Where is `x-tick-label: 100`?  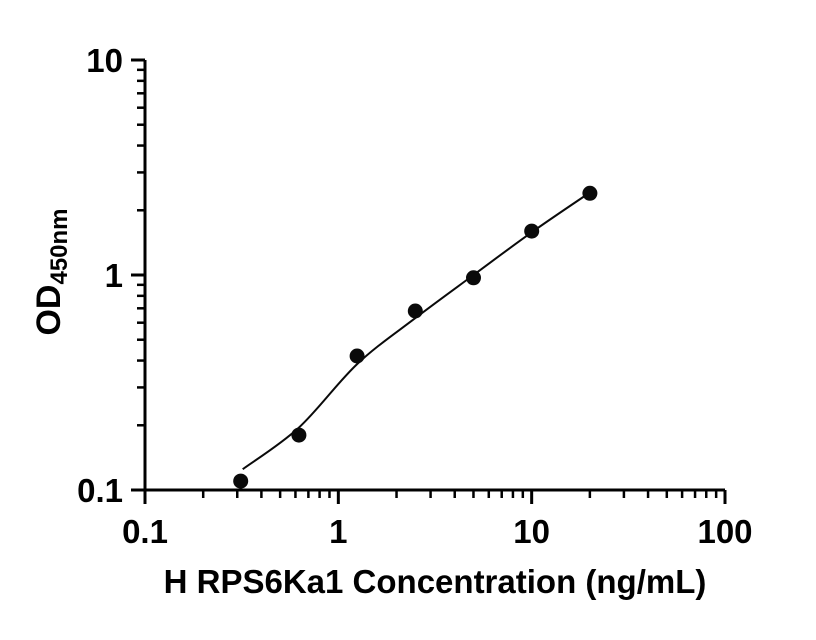 x-tick-label: 100 is located at coordinates (724, 531).